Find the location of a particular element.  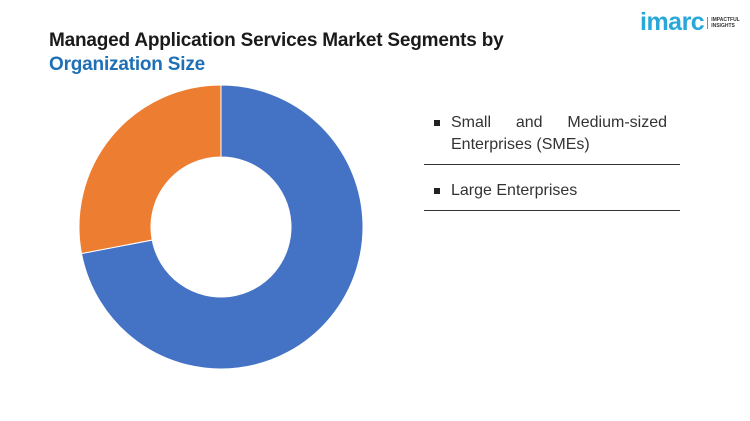

donut-segment is located at coordinates (150, 169).